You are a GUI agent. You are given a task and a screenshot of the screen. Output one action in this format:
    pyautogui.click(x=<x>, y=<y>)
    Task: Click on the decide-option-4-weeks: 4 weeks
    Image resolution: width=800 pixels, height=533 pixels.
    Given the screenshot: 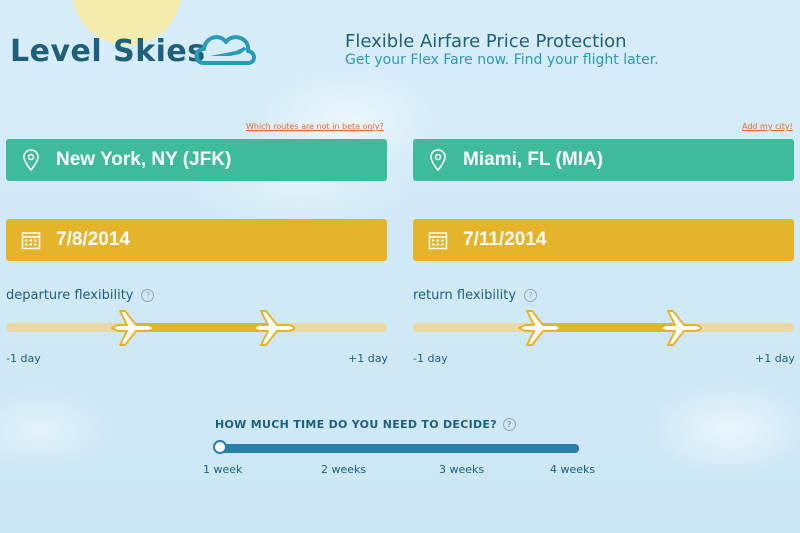 What is the action you would take?
    pyautogui.click(x=573, y=469)
    